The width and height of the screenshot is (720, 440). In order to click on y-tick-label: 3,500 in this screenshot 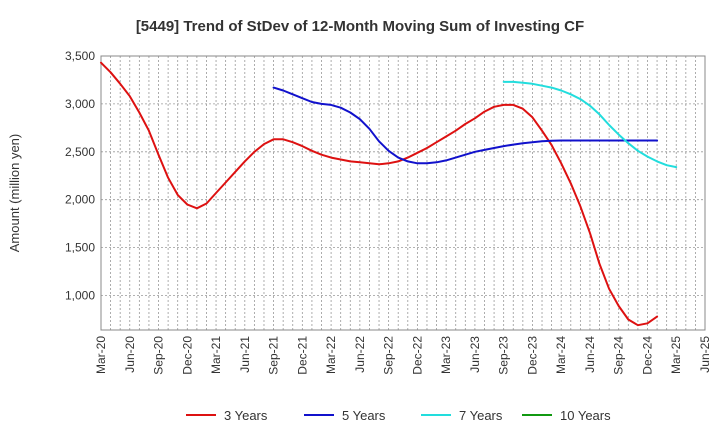, I will do `click(80, 56)`.